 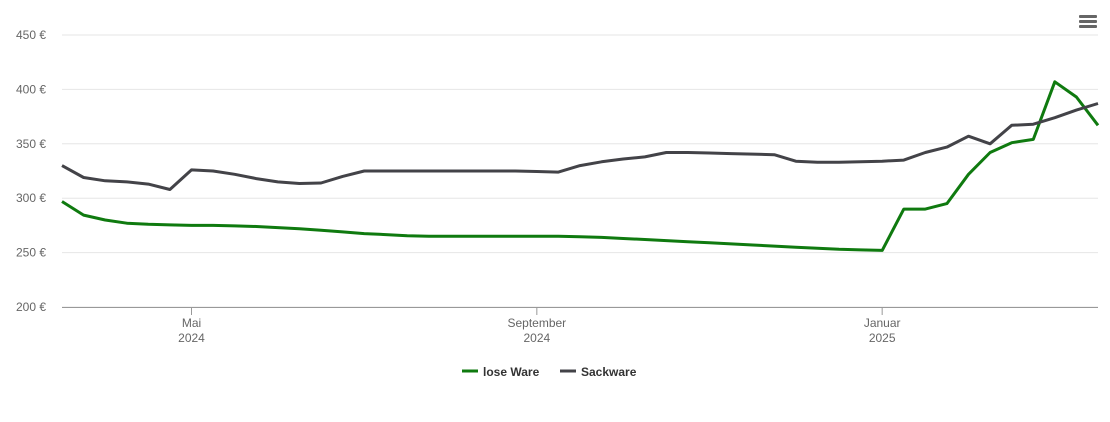 I want to click on y-tick-label: 250 €, so click(x=31, y=253).